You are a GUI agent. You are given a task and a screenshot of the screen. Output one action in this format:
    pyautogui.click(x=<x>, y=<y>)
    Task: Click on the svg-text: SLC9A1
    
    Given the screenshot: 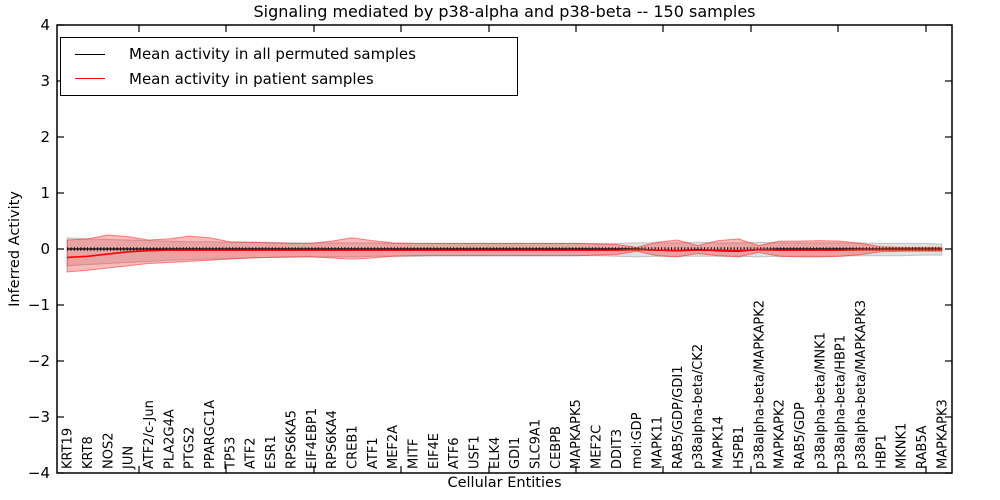 What is the action you would take?
    pyautogui.click(x=536, y=444)
    